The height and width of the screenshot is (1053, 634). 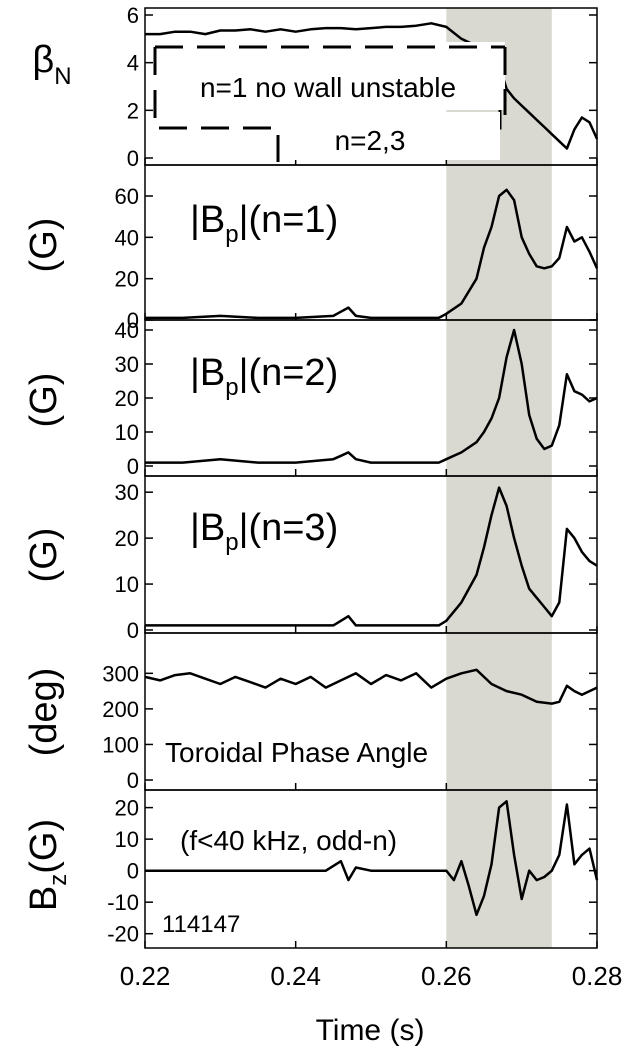 What do you see at coordinates (133, 63) in the screenshot?
I see `beta-ytick-label: 4` at bounding box center [133, 63].